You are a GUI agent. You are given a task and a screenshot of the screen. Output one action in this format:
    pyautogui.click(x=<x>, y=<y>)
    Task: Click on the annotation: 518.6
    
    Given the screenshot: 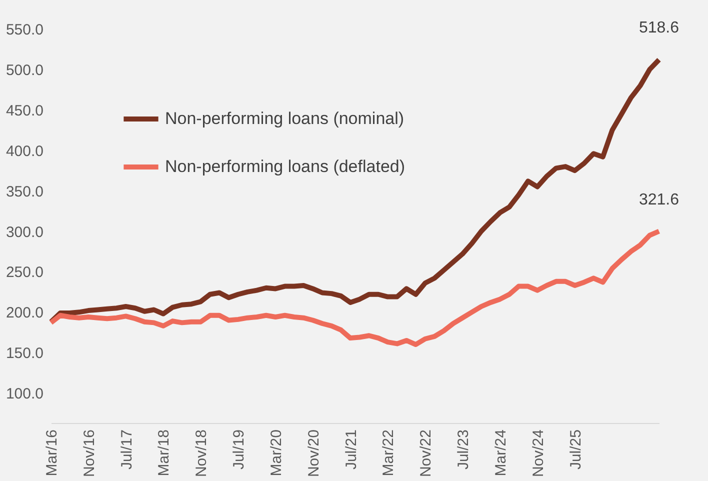 What is the action you would take?
    pyautogui.click(x=659, y=28)
    